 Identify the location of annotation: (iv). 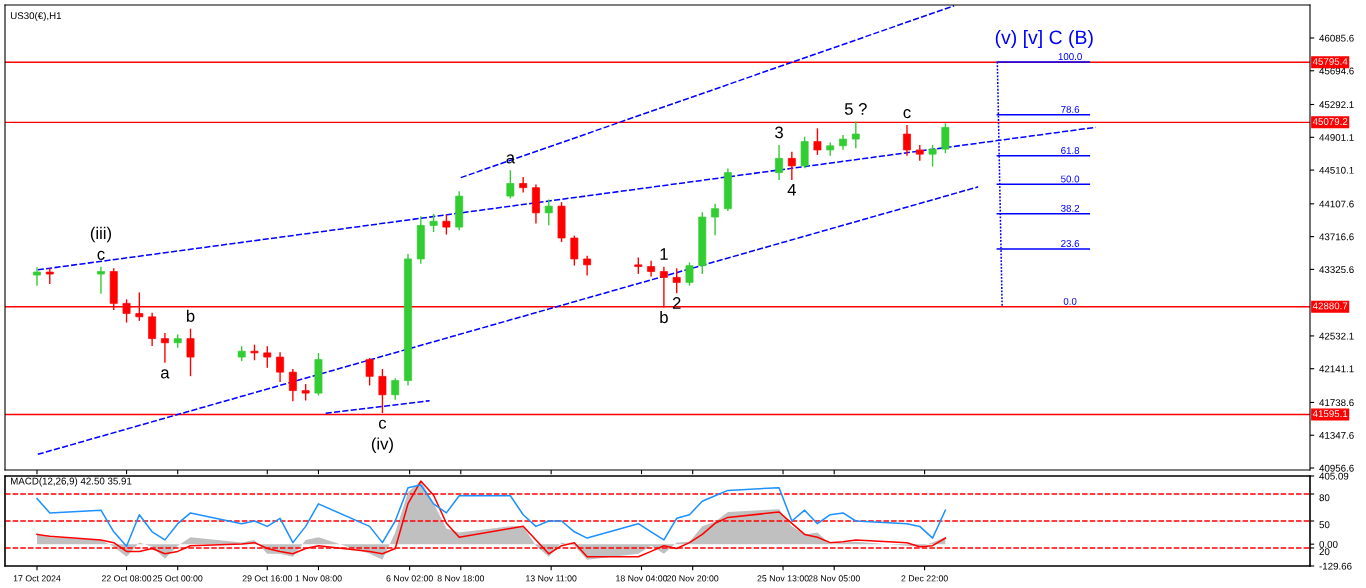
(382, 445).